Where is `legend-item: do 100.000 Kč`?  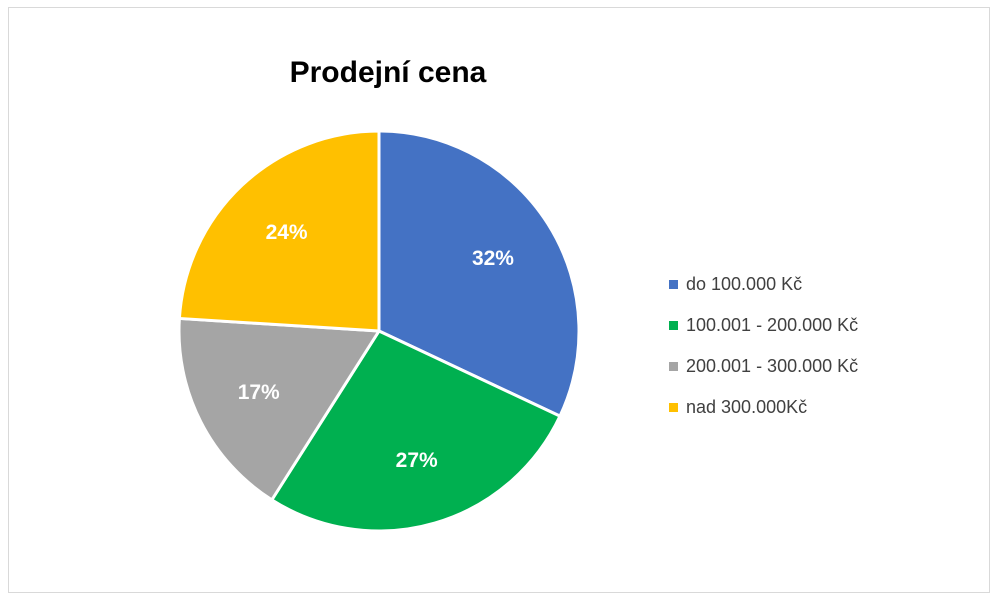
legend-item: do 100.000 Kč is located at coordinates (763, 284).